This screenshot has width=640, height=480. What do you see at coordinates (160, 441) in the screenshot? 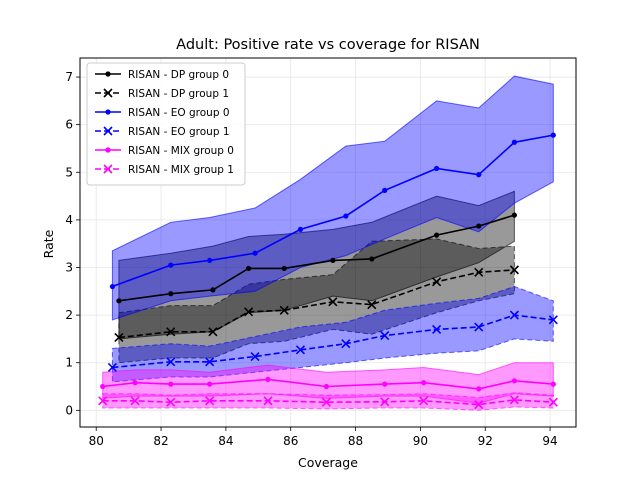
I see `x-tick-label-1: 82` at bounding box center [160, 441].